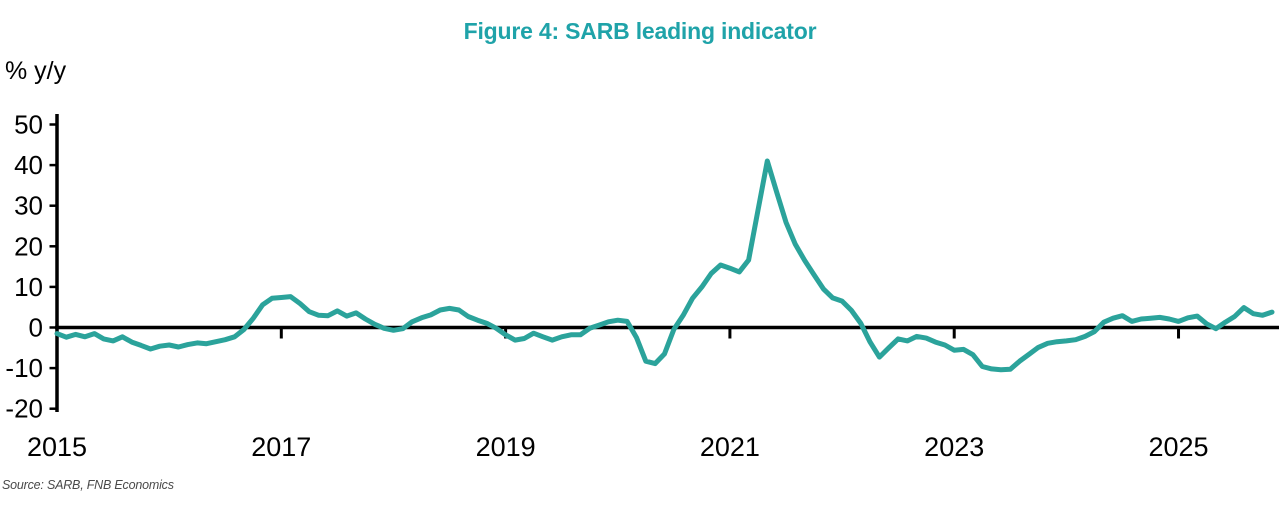  Describe the element at coordinates (954, 447) in the screenshot. I see `x-tick-label: 2023` at that location.